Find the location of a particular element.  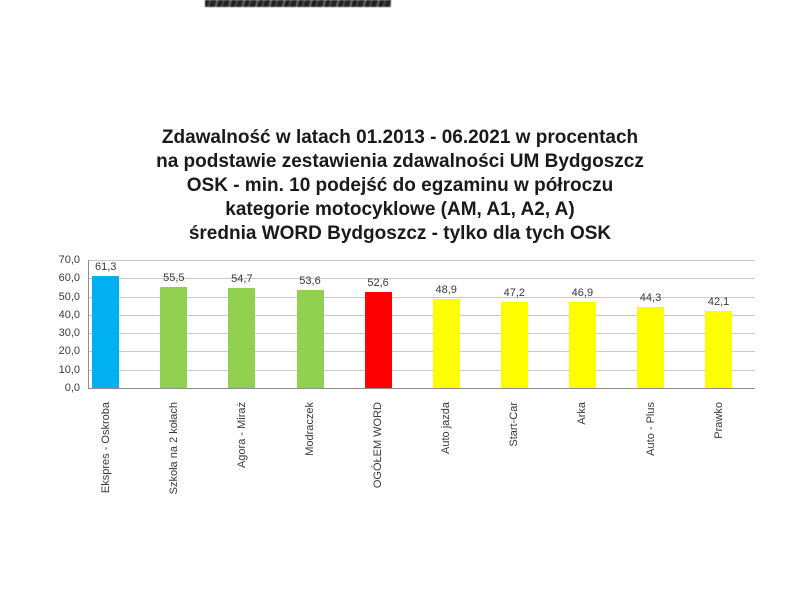

y-tick-label: 10,0 is located at coordinates (69, 370).